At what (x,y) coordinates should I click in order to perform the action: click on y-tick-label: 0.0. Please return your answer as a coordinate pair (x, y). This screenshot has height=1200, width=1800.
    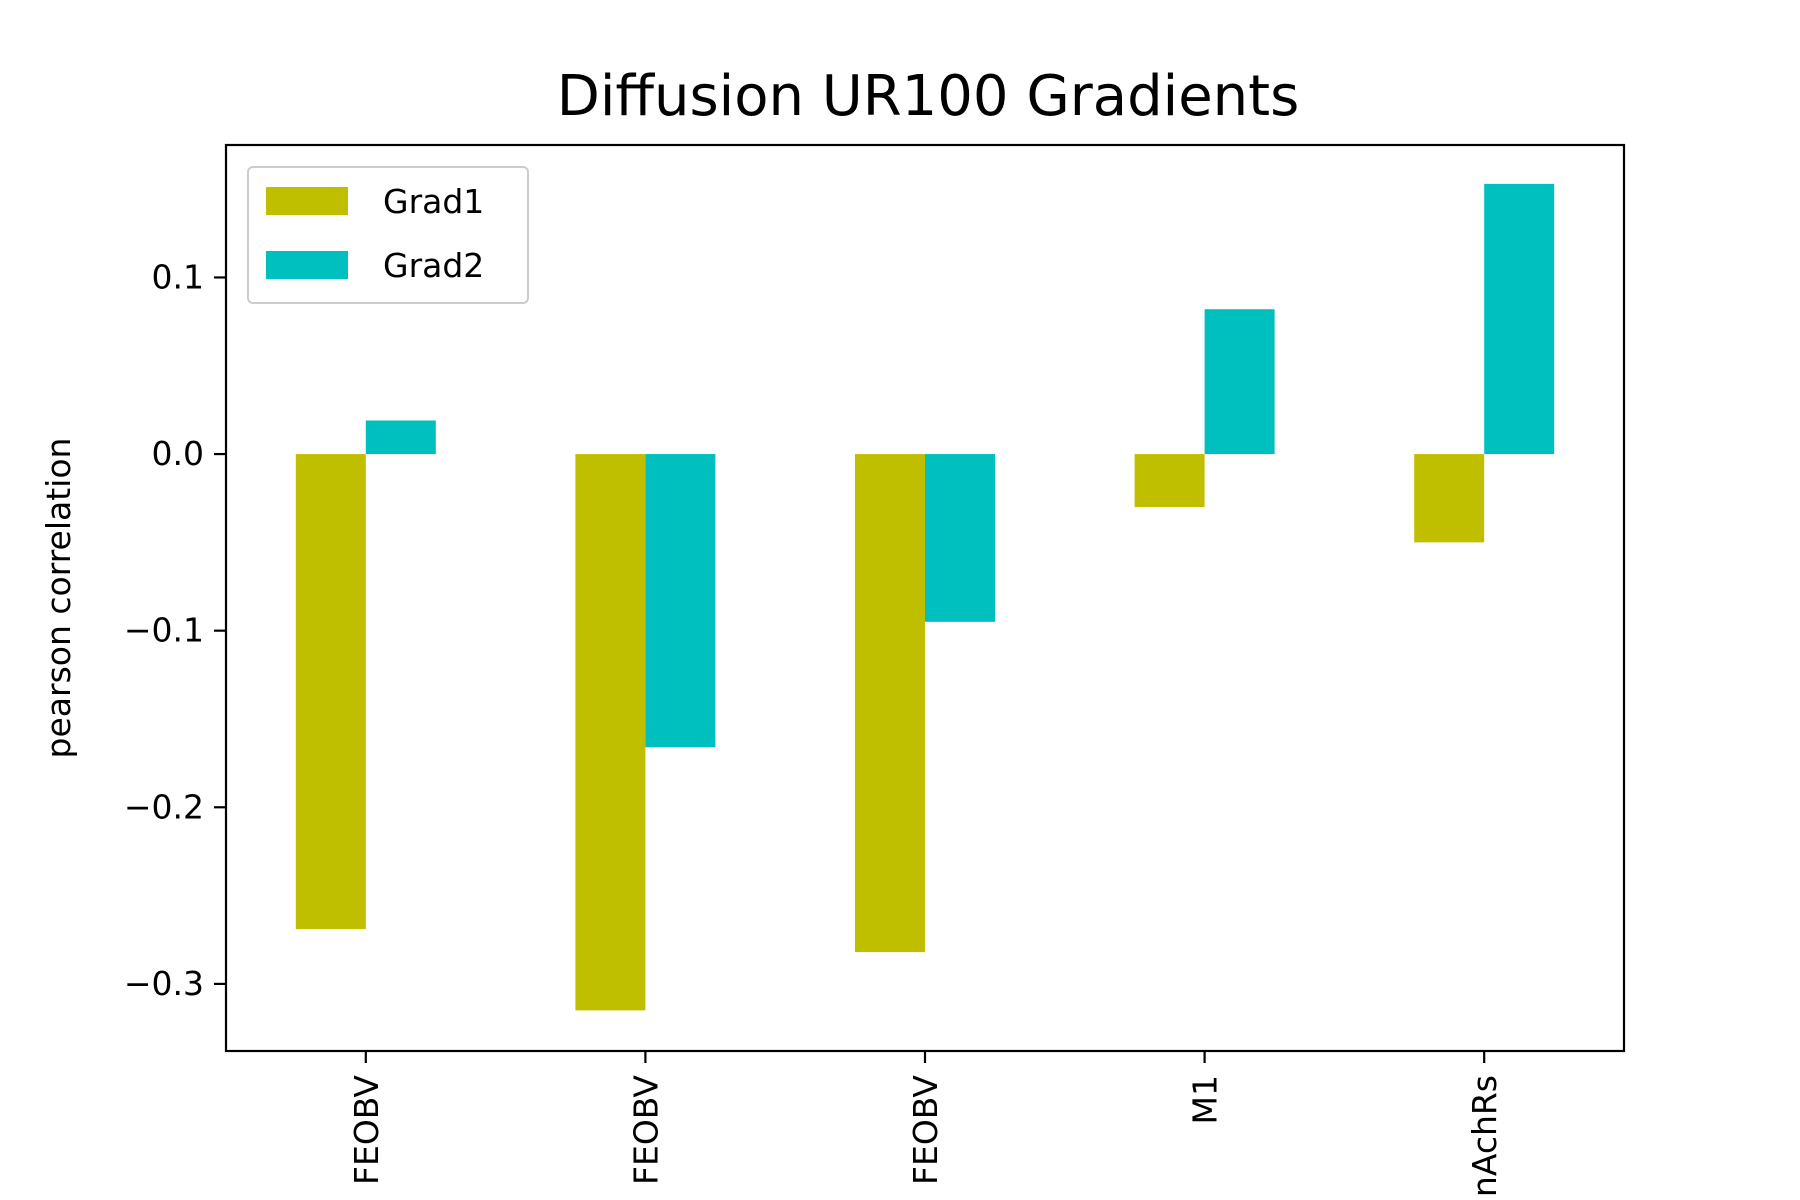
    Looking at the image, I should click on (178, 453).